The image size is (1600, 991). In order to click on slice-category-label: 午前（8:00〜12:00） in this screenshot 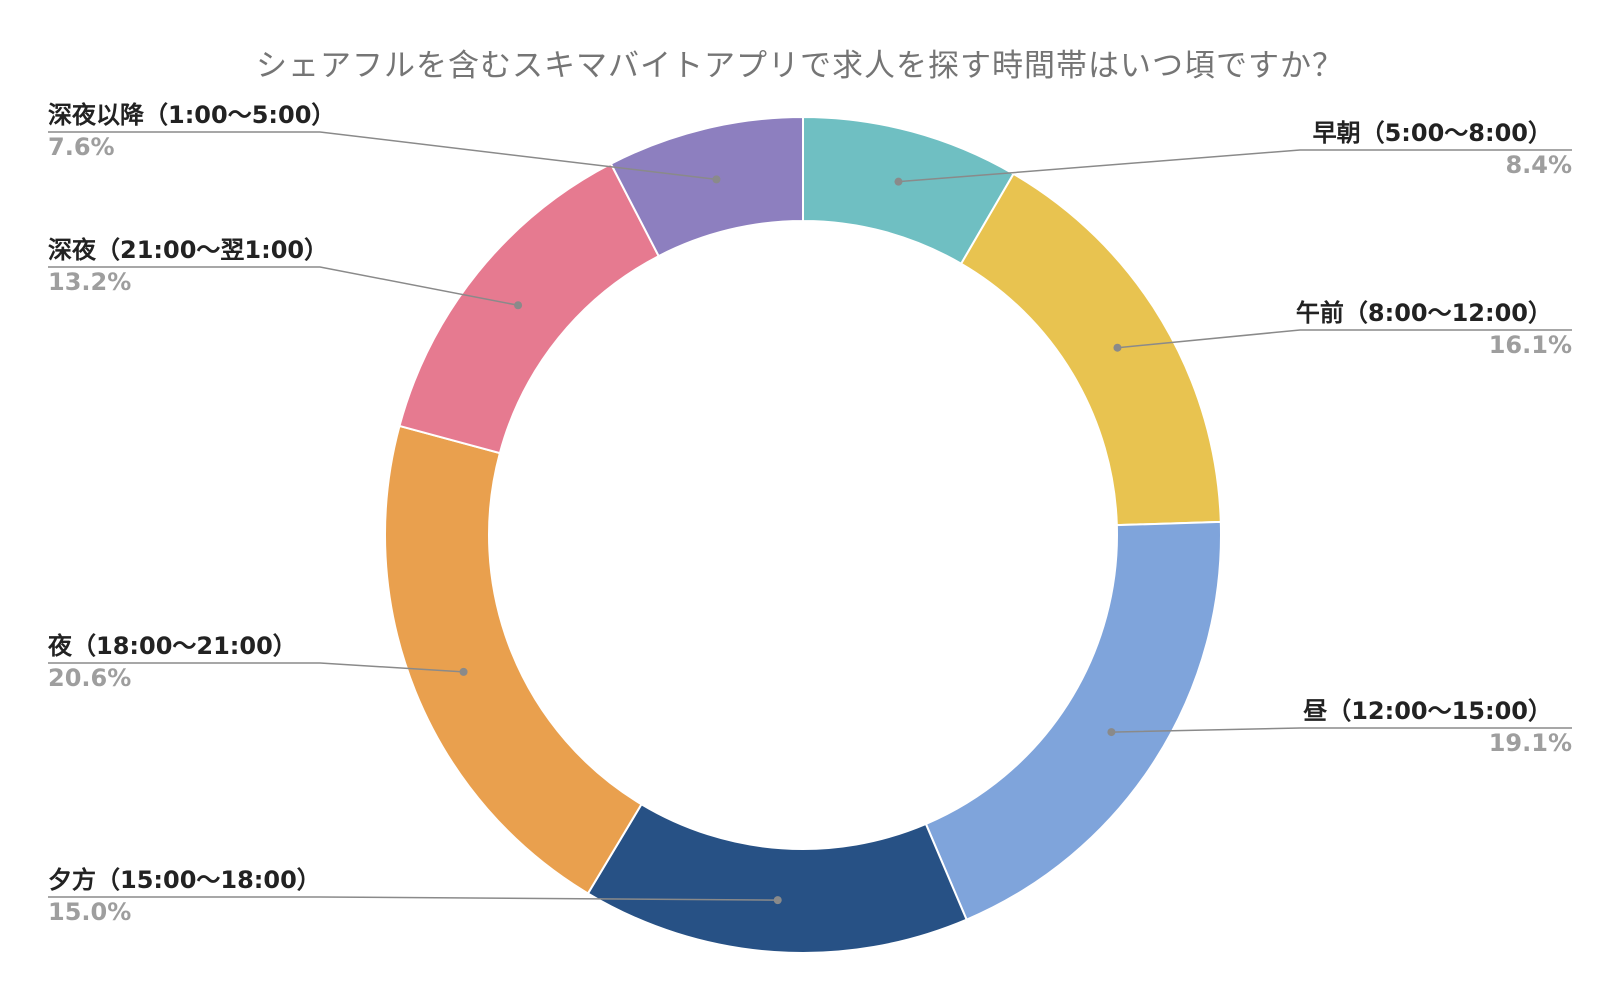, I will do `click(1424, 313)`.